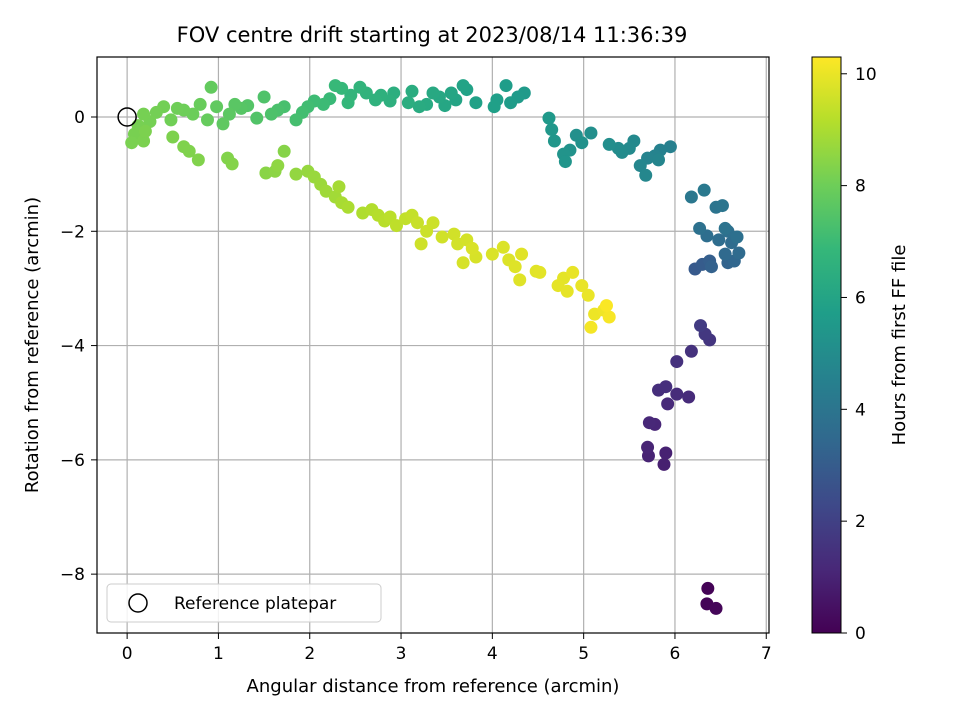  What do you see at coordinates (78, 346) in the screenshot?
I see `y-axis-ticks: −8 −6 −4 −2 0` at bounding box center [78, 346].